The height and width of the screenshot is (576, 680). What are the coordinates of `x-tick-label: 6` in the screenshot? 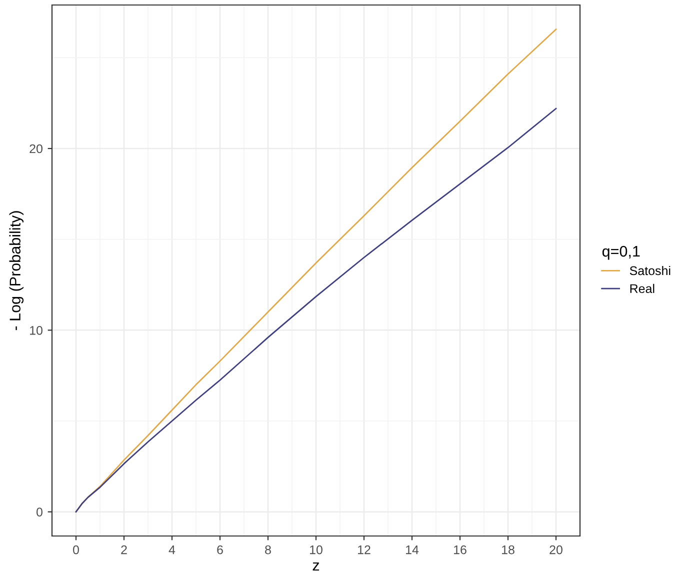 It's located at (220, 549).